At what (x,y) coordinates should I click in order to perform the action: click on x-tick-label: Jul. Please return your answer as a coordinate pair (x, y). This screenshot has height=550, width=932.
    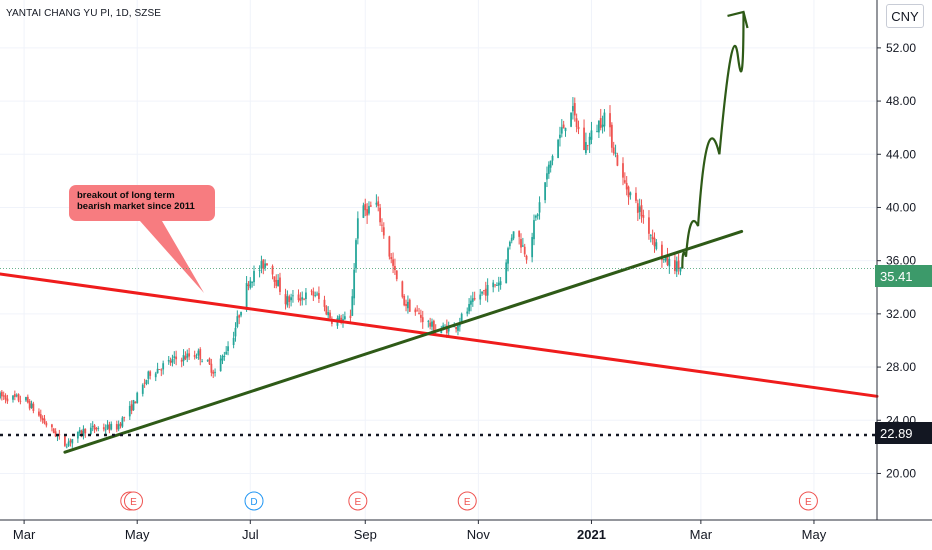
    Looking at the image, I should click on (250, 534).